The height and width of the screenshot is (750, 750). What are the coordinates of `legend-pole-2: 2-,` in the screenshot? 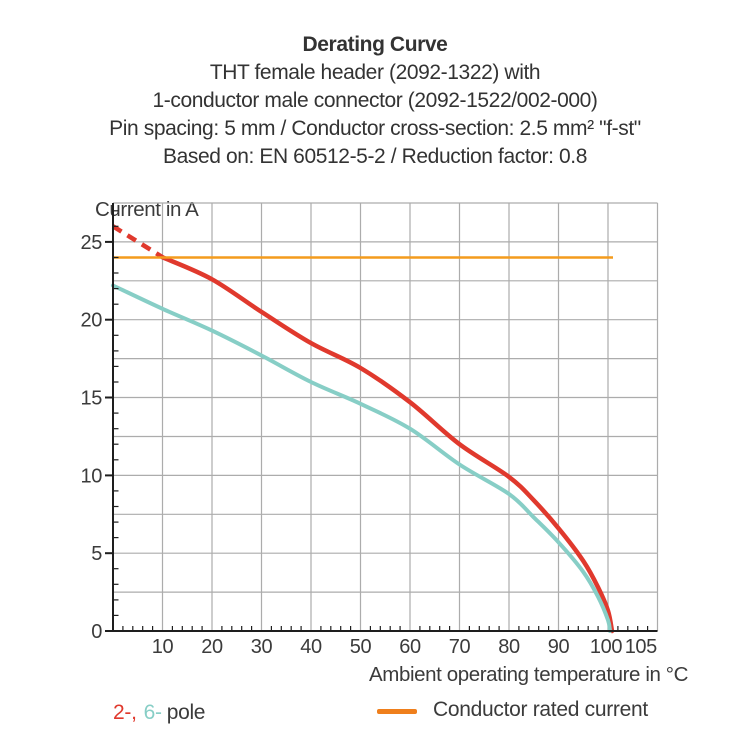 It's located at (125, 712).